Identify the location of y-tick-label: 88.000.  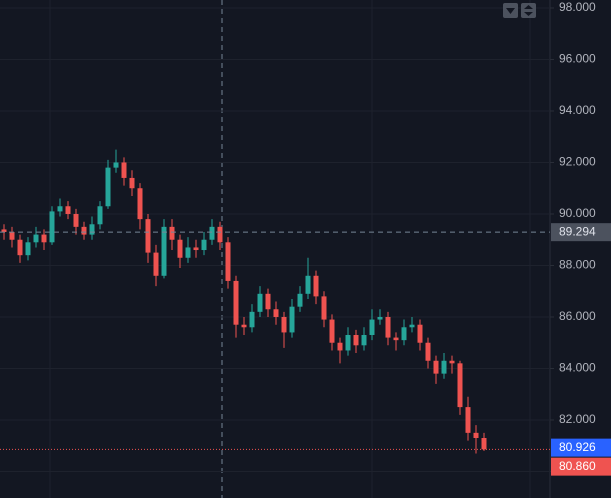
(577, 265).